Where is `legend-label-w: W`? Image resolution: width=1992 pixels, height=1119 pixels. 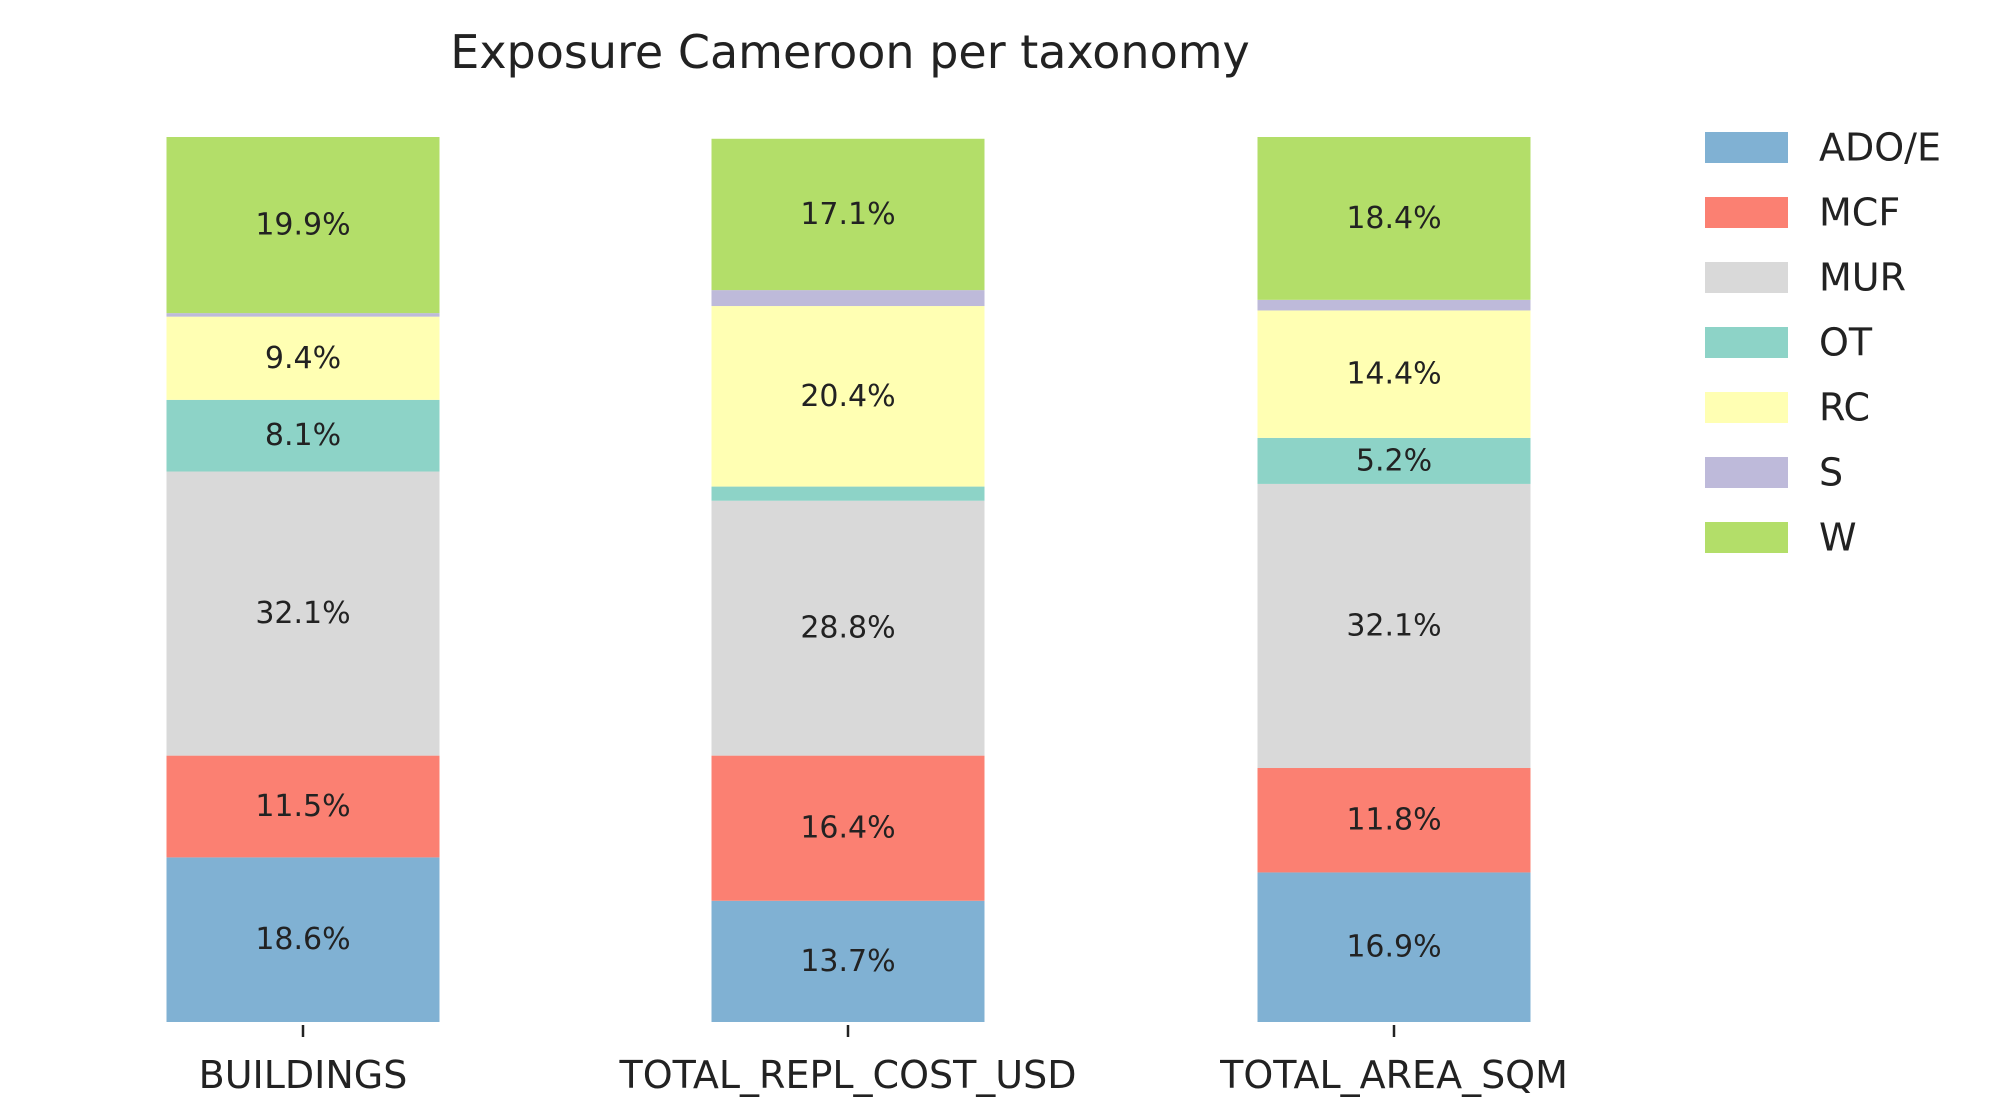 legend-label-w: W is located at coordinates (1838, 538).